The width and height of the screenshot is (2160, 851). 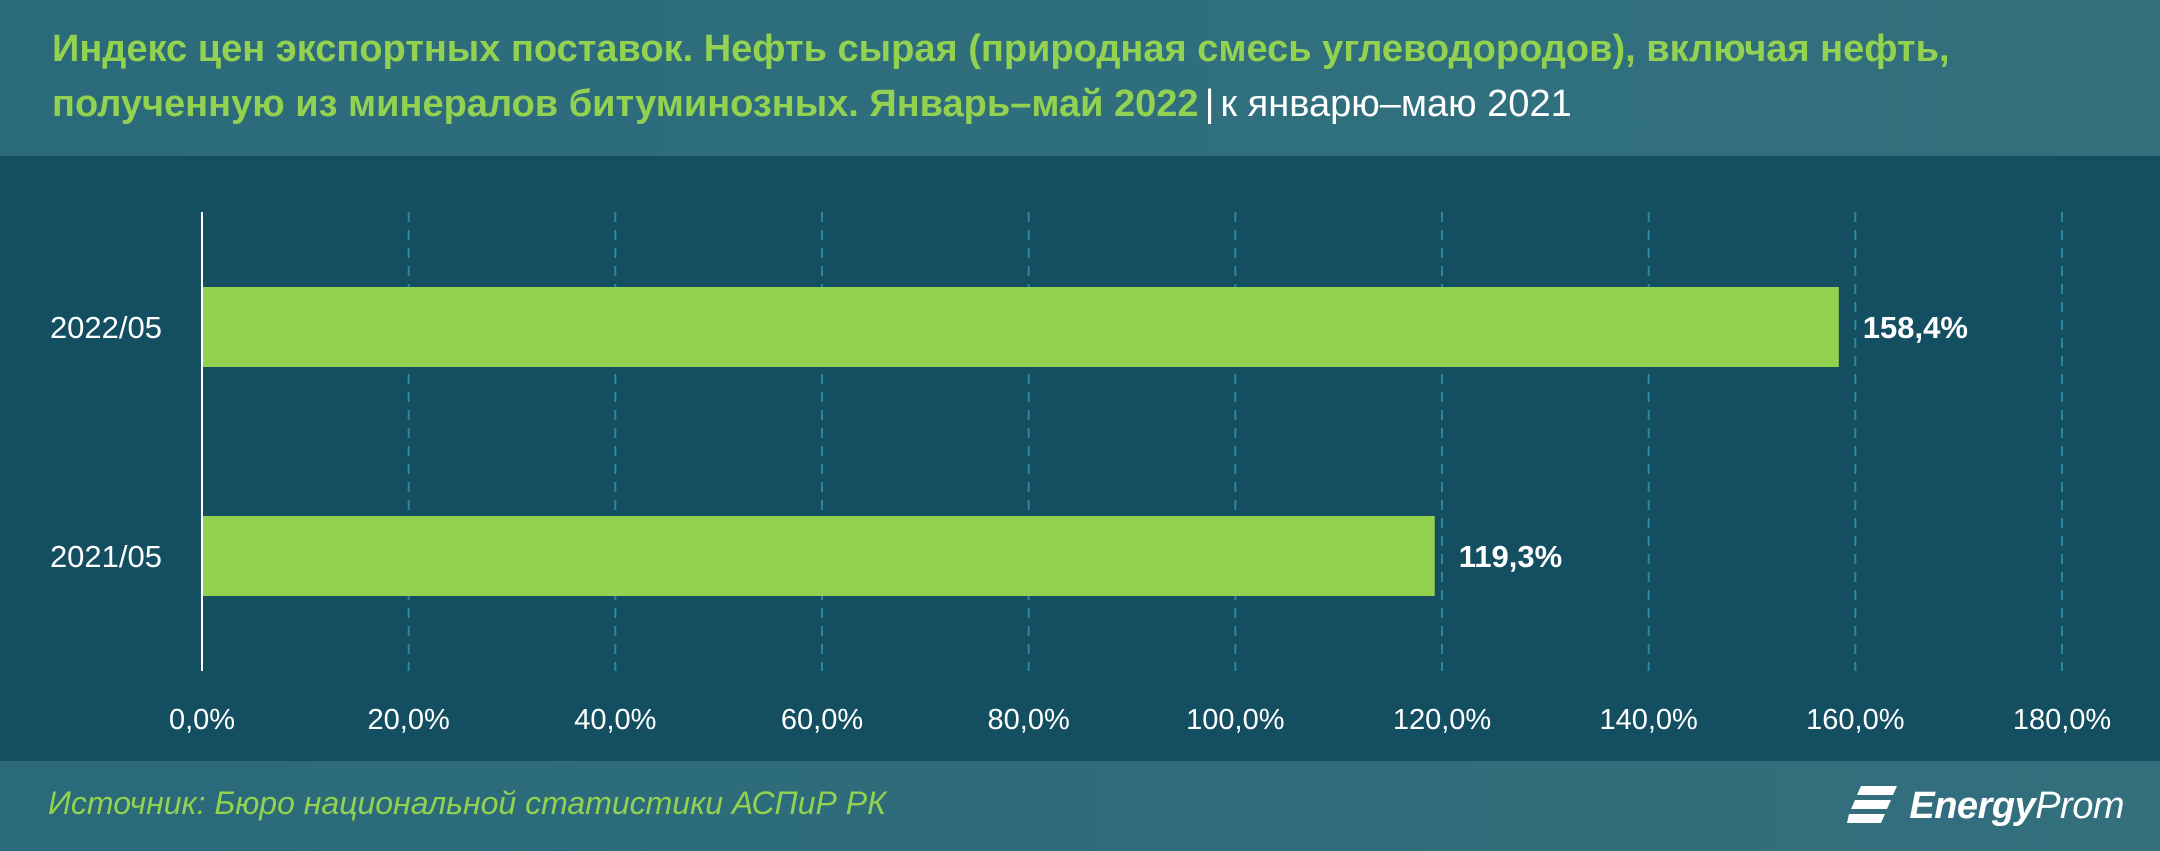 I want to click on brand-logo: EnergyProm, so click(x=1985, y=806).